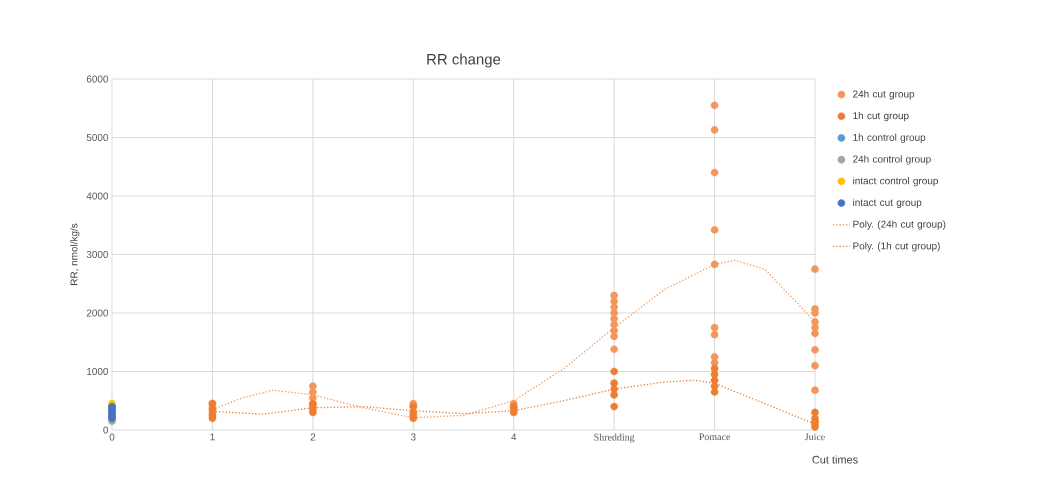 The width and height of the screenshot is (1053, 499). What do you see at coordinates (112, 437) in the screenshot?
I see `x-tick-label: 0` at bounding box center [112, 437].